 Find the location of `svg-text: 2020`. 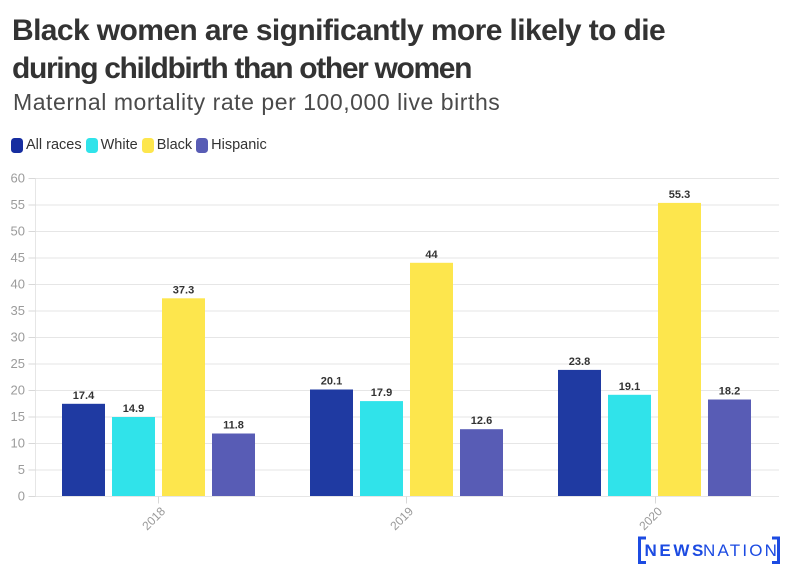

svg-text: 2020 is located at coordinates (650, 518).